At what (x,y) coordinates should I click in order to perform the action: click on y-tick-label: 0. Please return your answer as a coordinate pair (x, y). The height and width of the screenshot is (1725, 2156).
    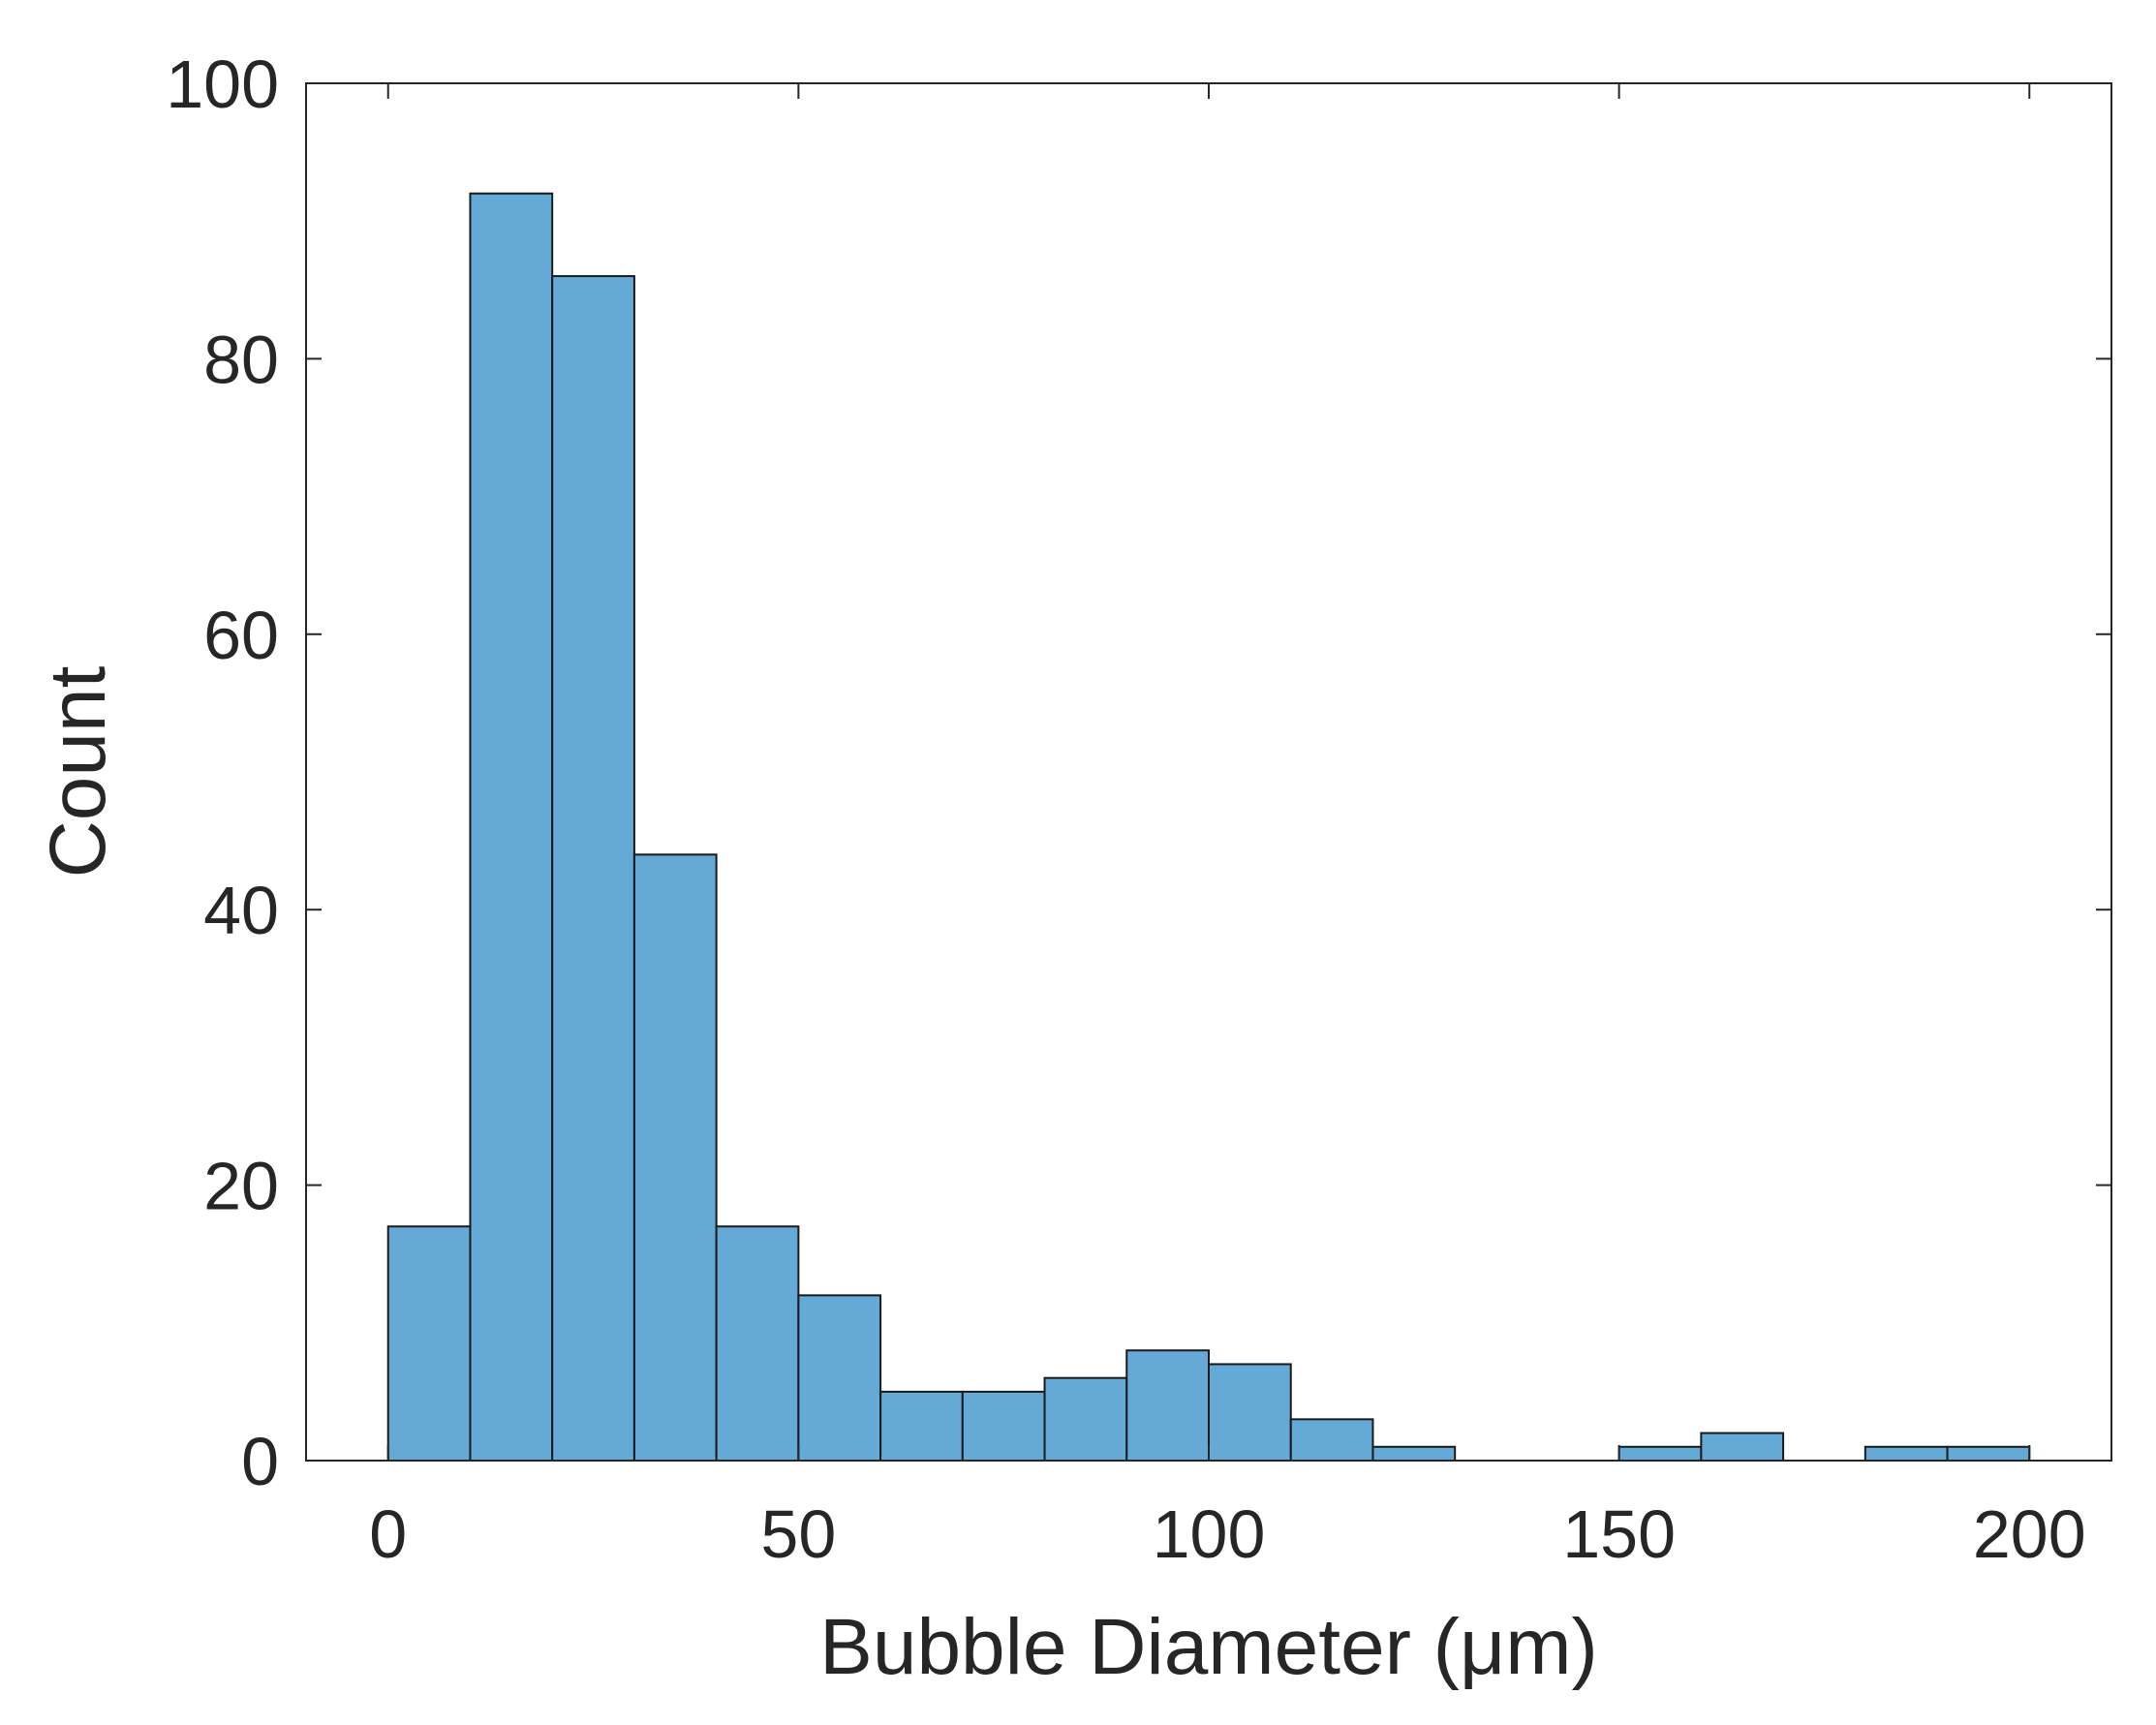
    Looking at the image, I should click on (260, 1462).